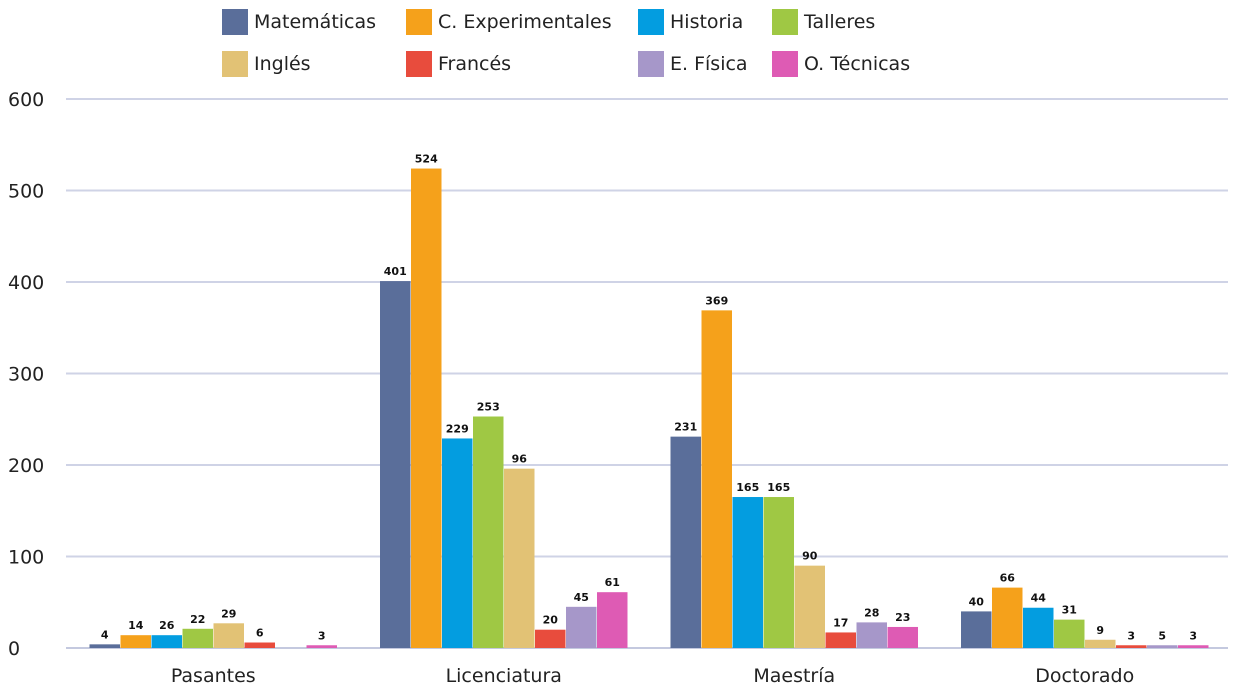 This screenshot has height=688, width=1238. What do you see at coordinates (26, 100) in the screenshot?
I see `y-tick-label: 600` at bounding box center [26, 100].